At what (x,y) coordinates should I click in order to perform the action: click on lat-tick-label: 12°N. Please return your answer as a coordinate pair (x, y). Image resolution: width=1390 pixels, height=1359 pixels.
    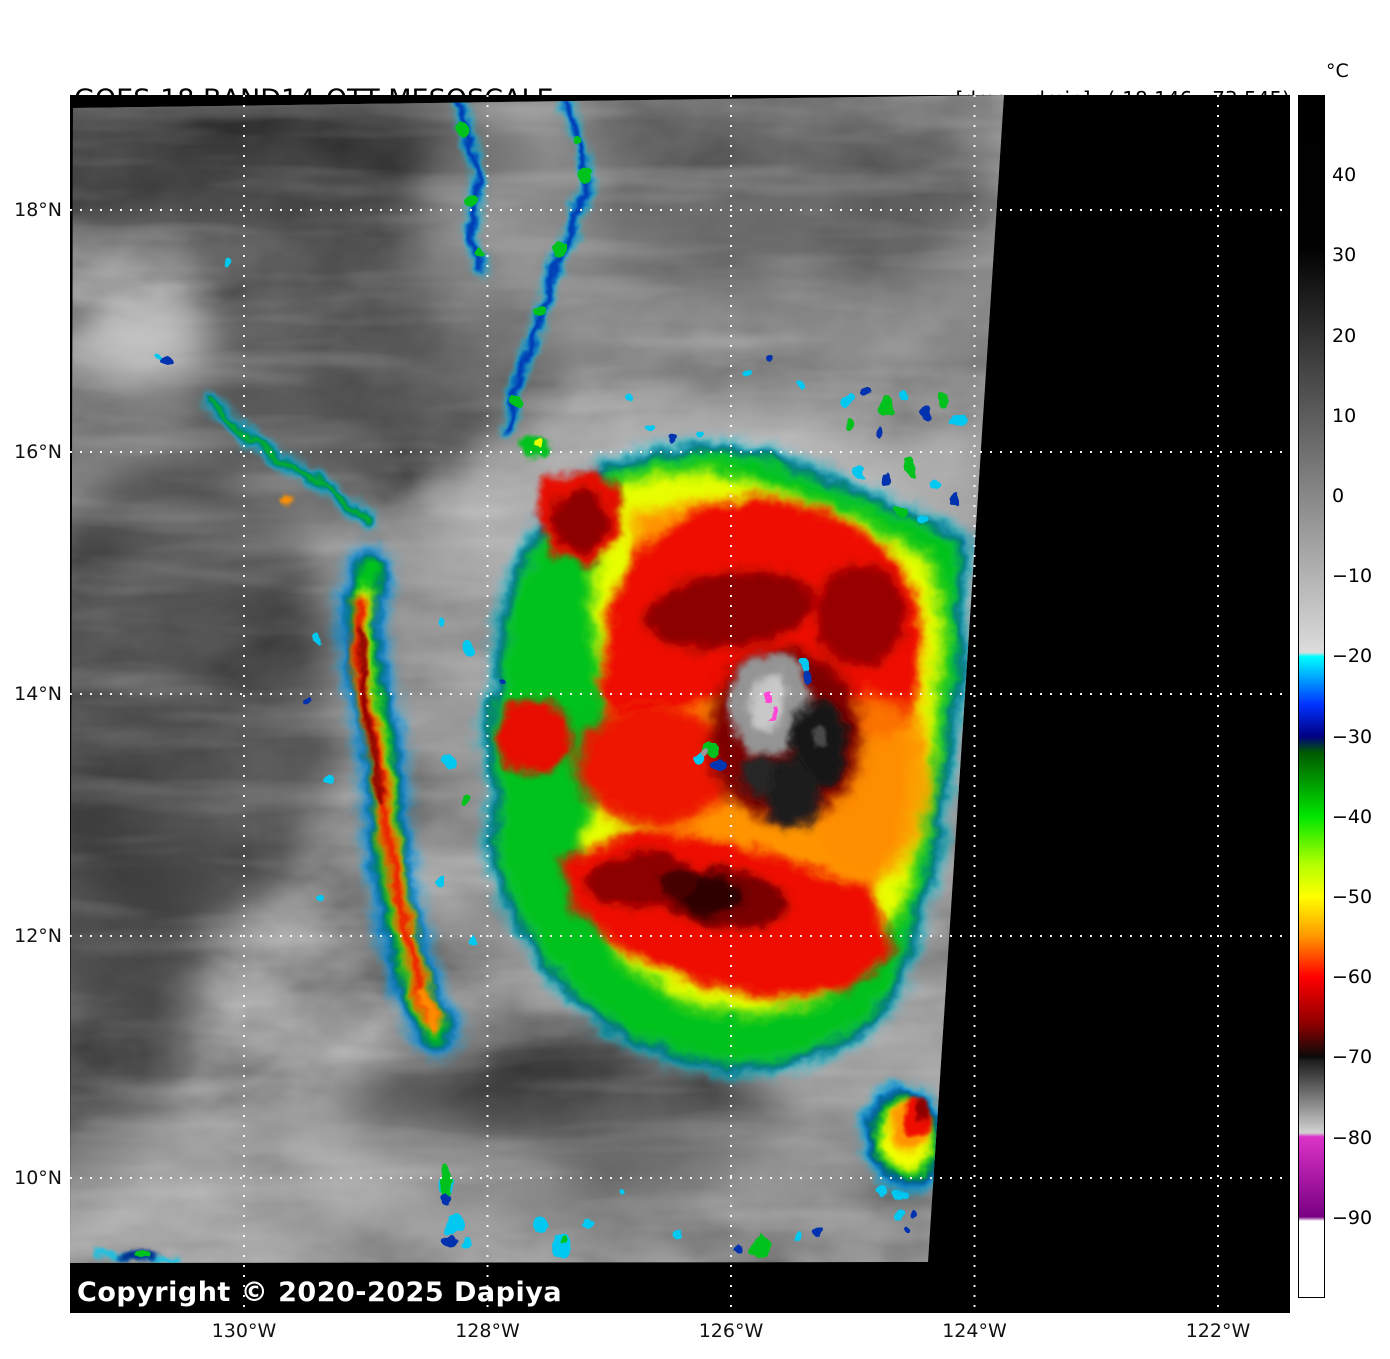
    Looking at the image, I should click on (38, 936).